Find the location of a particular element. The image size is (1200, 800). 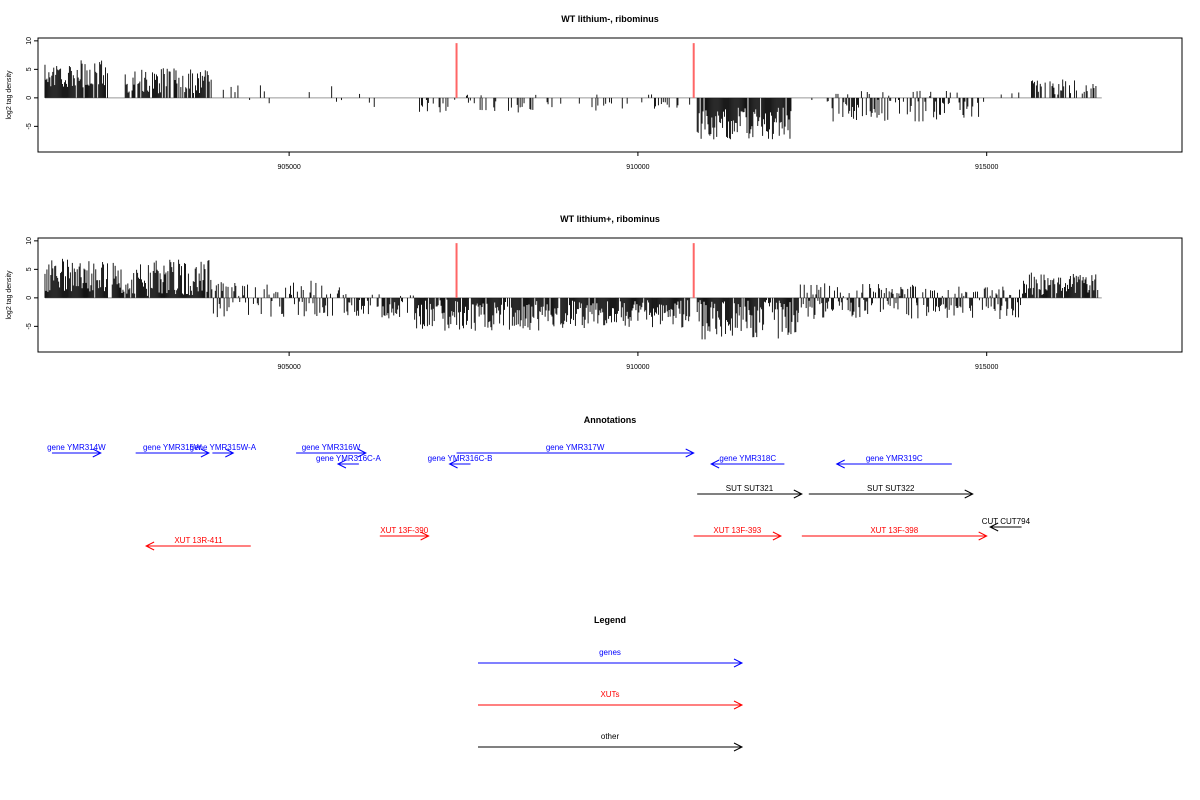

annotation-feature: gene YMR319C is located at coordinates (893, 461).